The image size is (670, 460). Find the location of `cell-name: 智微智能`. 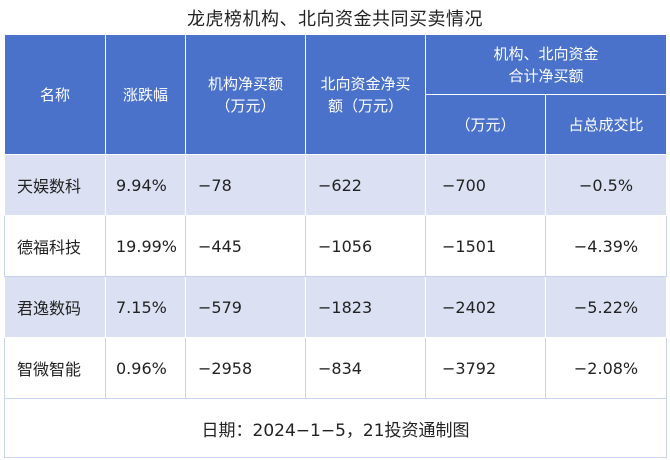

cell-name: 智微智能 is located at coordinates (55, 368).